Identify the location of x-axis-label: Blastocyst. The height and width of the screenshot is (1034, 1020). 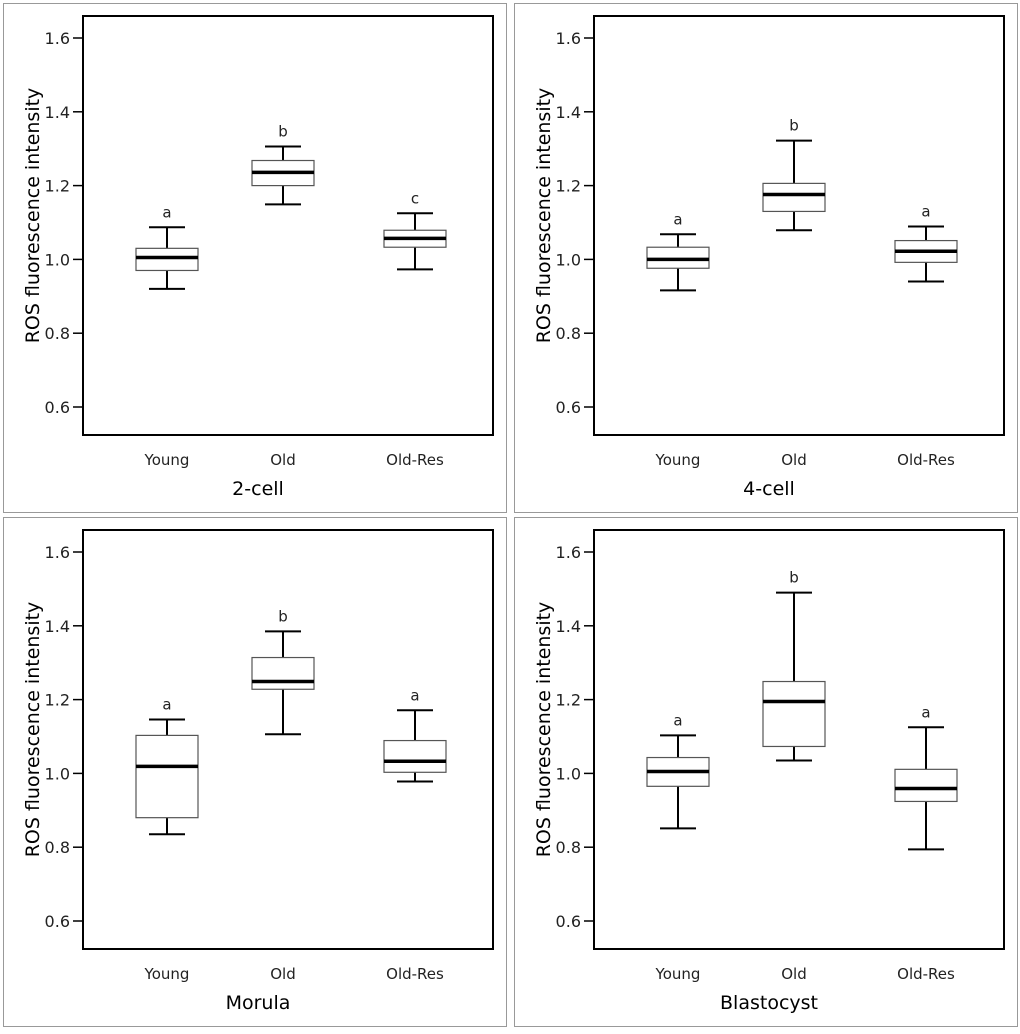
(769, 1003).